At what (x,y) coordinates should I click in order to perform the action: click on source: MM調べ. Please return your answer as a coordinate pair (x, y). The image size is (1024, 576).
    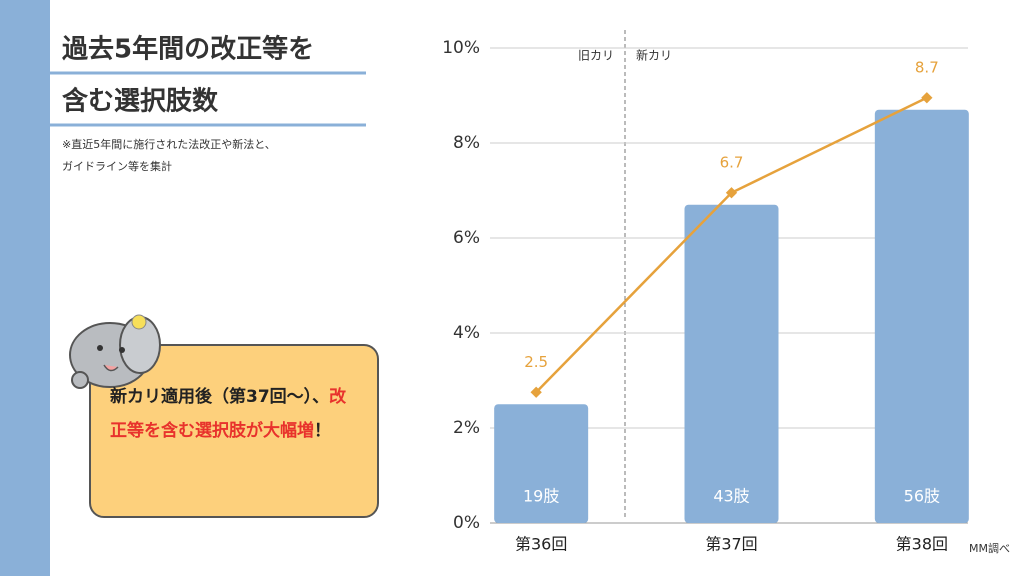
    Looking at the image, I should click on (989, 548).